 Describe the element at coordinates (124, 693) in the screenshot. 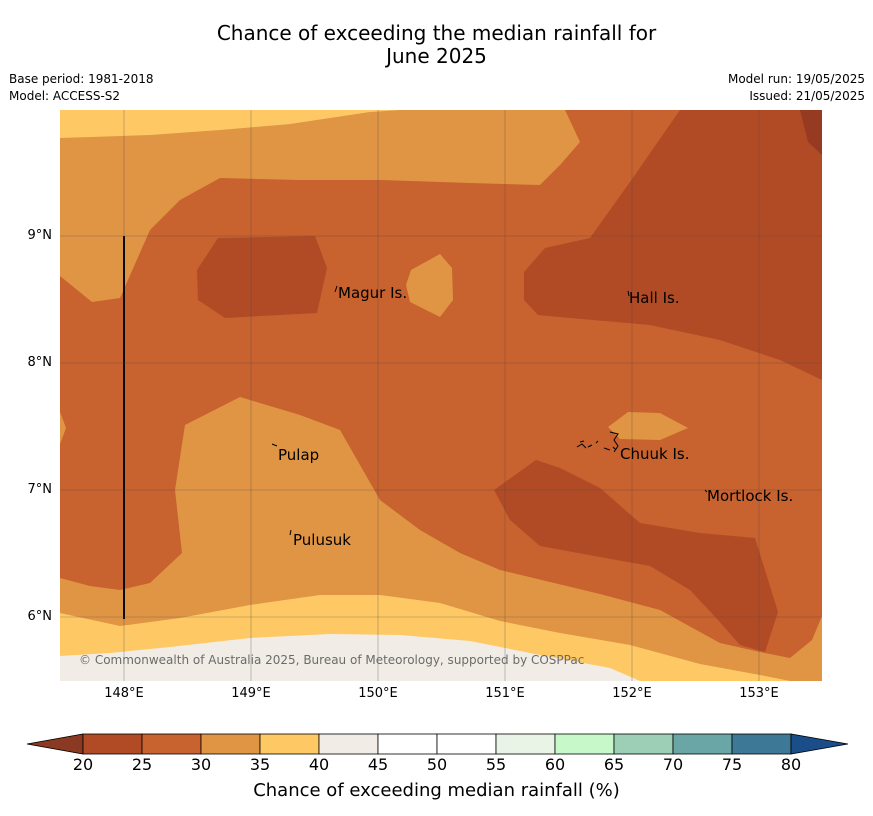

I see `lon-tick-148e: 148°E` at that location.